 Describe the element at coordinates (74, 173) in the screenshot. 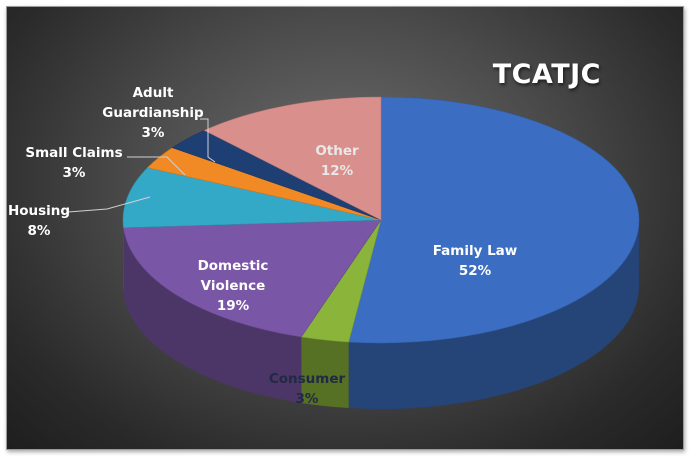

I see `slice-value-small-claims: 3%` at that location.